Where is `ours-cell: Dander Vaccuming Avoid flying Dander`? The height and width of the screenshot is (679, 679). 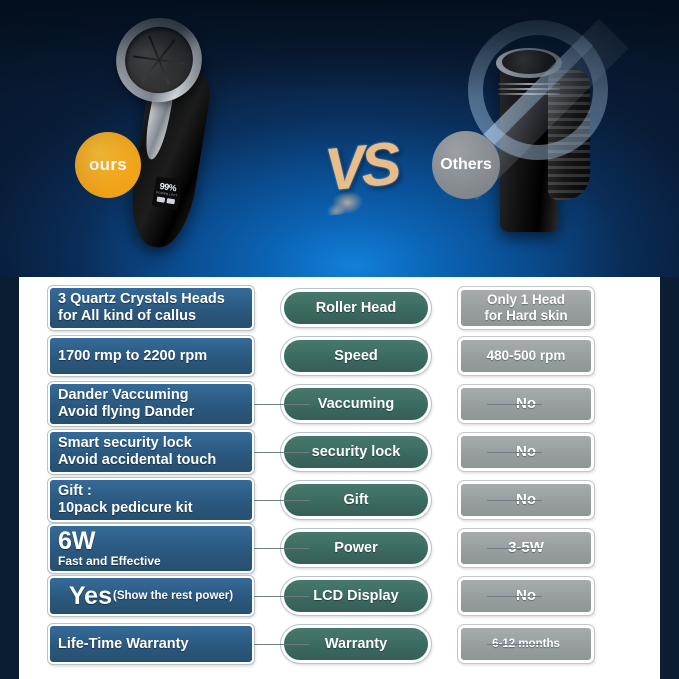 ours-cell: Dander Vaccuming Avoid flying Dander is located at coordinates (151, 404).